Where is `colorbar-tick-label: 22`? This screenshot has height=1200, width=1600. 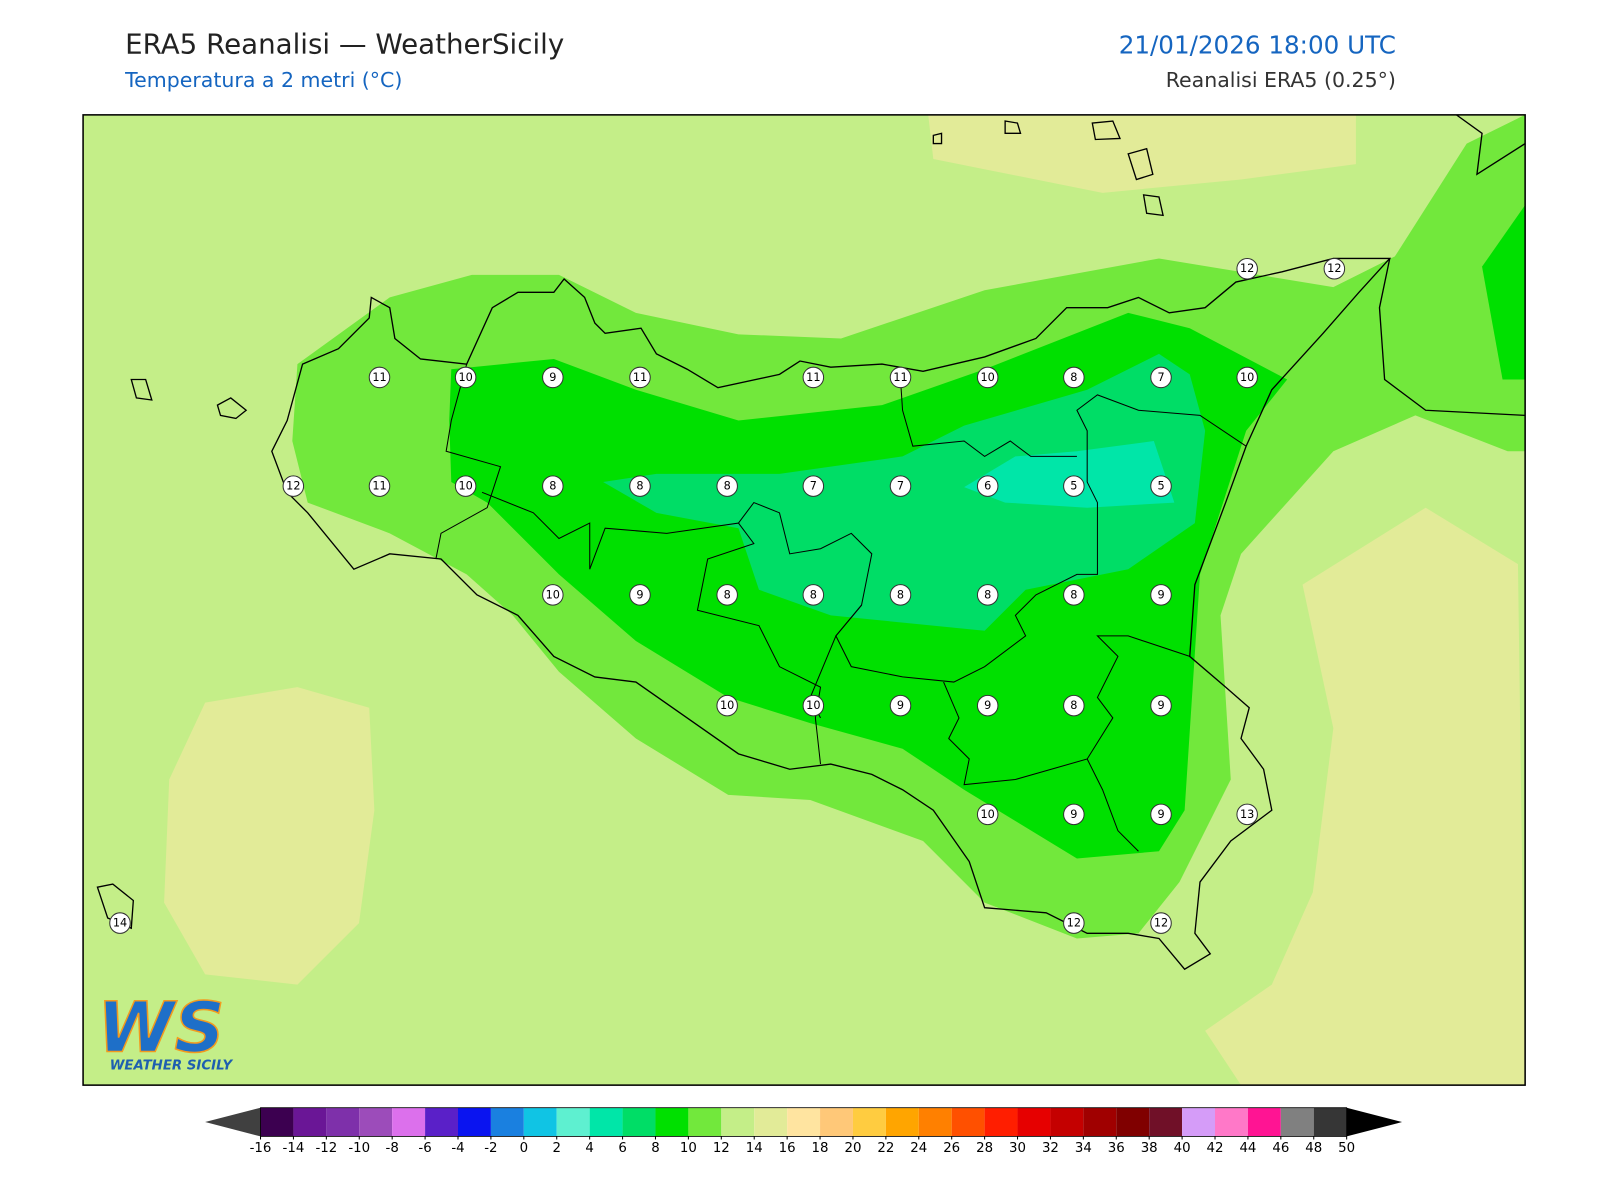
colorbar-tick-label: 22 is located at coordinates (885, 1148).